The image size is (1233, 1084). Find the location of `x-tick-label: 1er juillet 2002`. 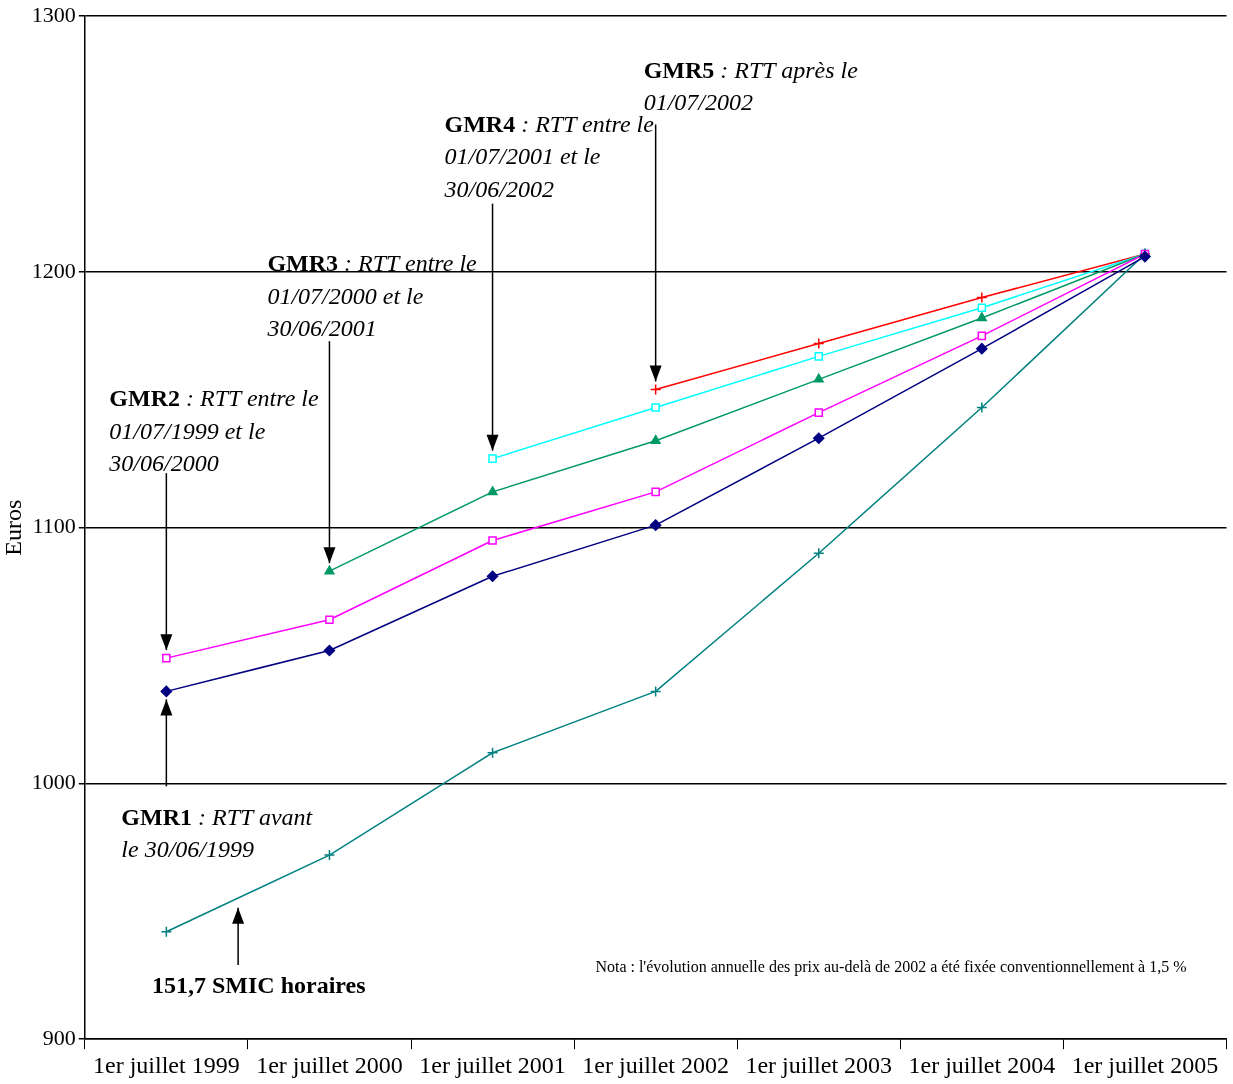

x-tick-label: 1er juillet 2002 is located at coordinates (655, 1064).